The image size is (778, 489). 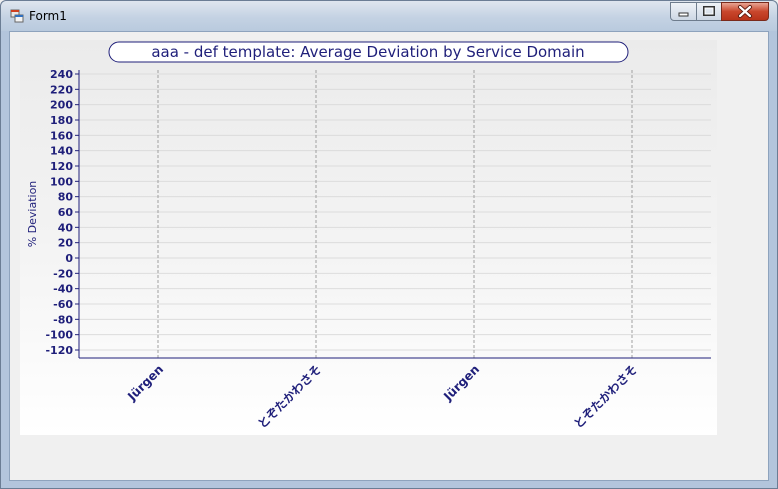 What do you see at coordinates (69, 258) in the screenshot?
I see `y-tick-label: 0` at bounding box center [69, 258].